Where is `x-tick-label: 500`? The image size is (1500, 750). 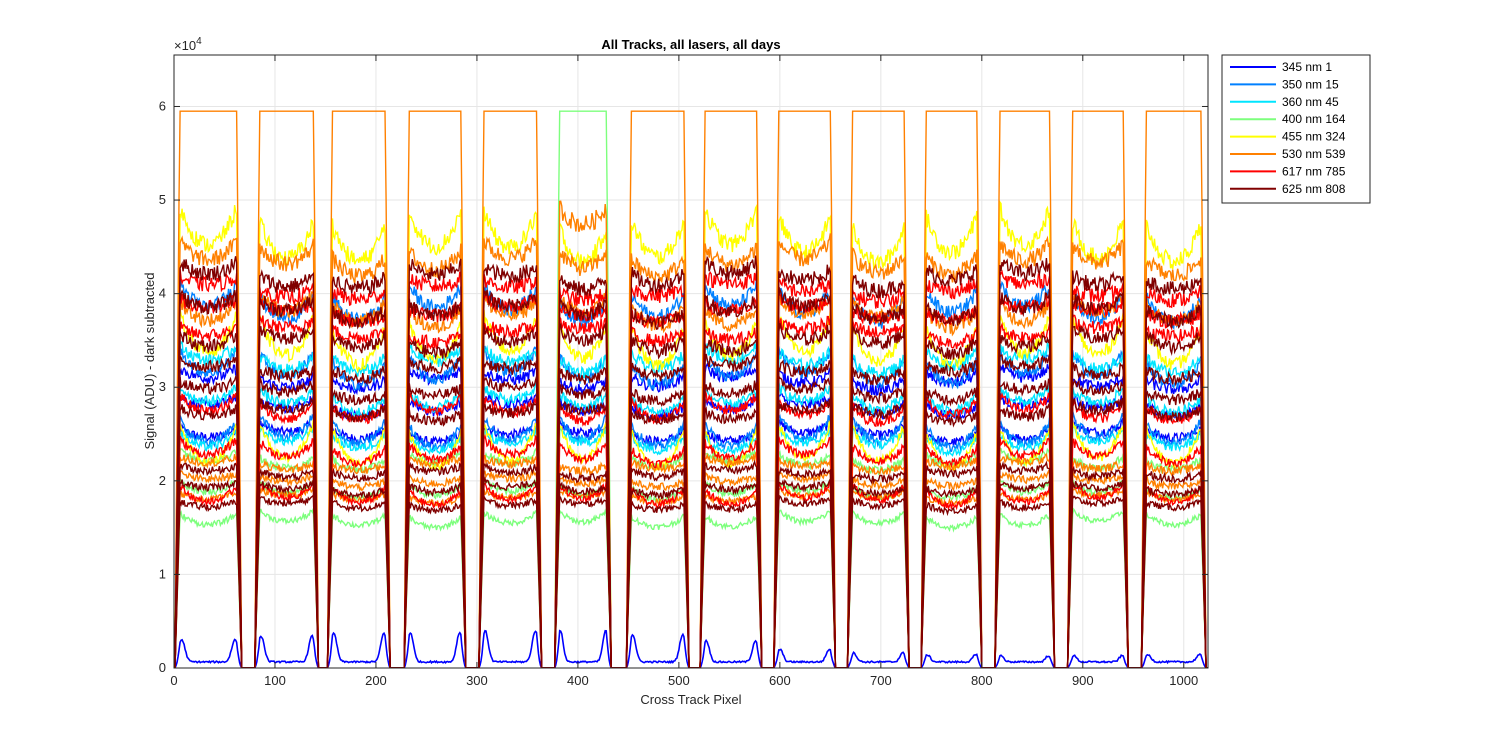
x-tick-label: 500 is located at coordinates (679, 680).